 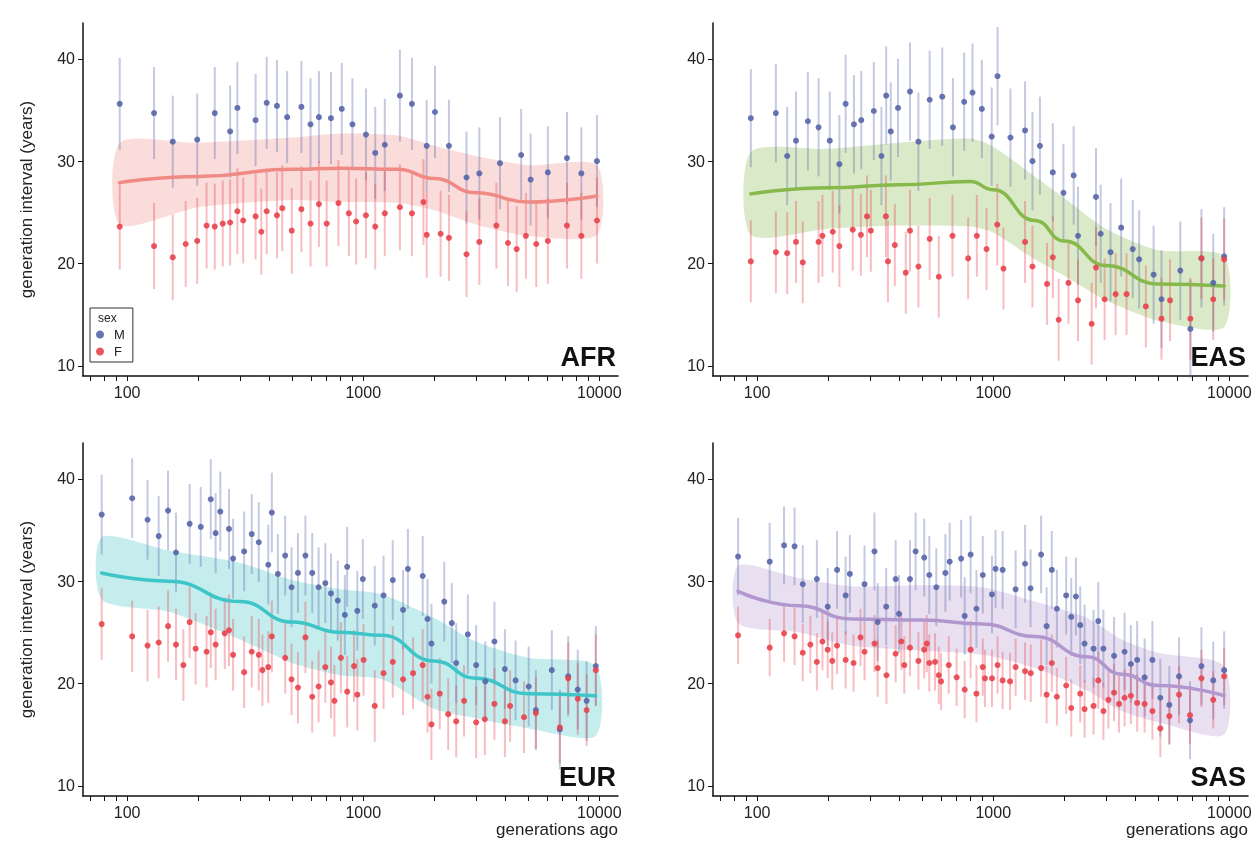 I want to click on annotation: SAS, so click(x=1218, y=776).